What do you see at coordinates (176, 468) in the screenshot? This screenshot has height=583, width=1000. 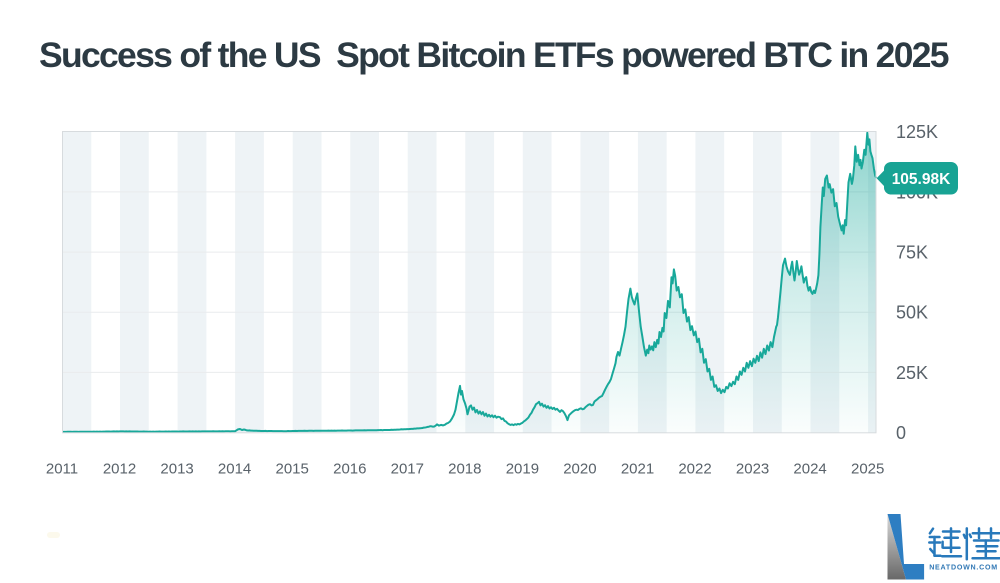 I see `svg-text: 2013` at bounding box center [176, 468].